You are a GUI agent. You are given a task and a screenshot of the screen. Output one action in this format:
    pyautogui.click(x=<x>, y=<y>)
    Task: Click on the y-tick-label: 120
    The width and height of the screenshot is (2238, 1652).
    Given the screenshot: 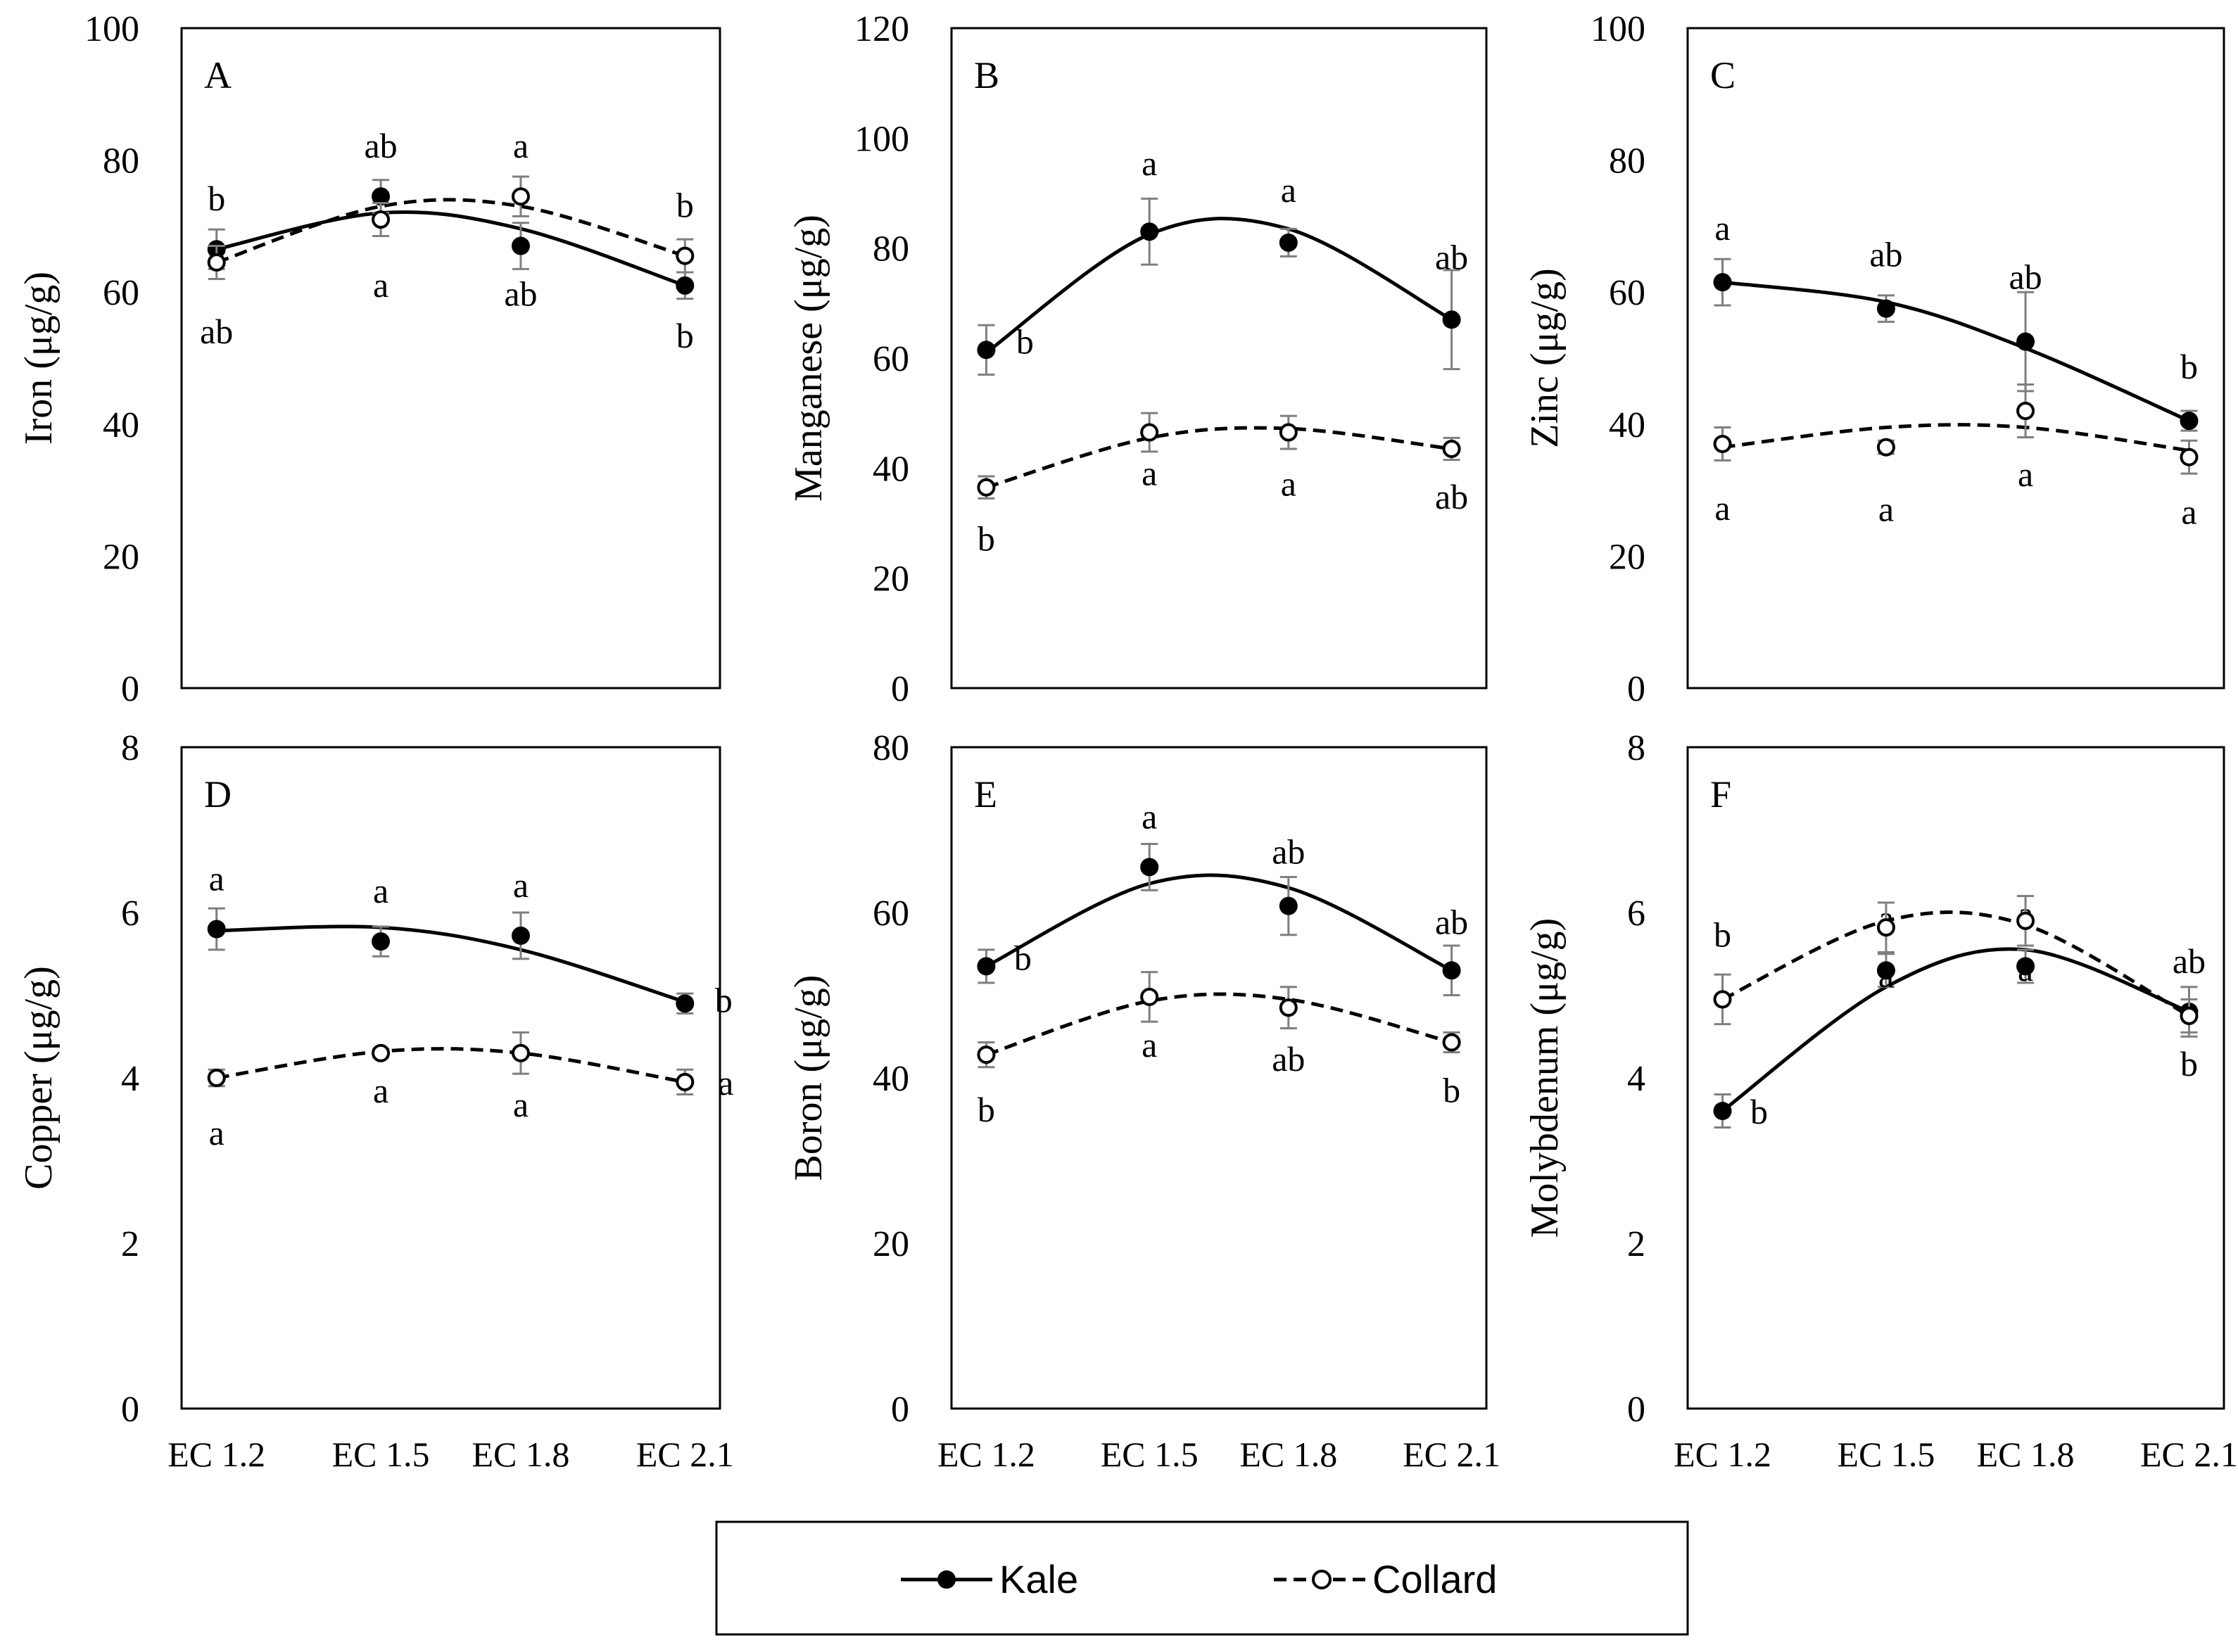 What is the action you would take?
    pyautogui.click(x=881, y=29)
    